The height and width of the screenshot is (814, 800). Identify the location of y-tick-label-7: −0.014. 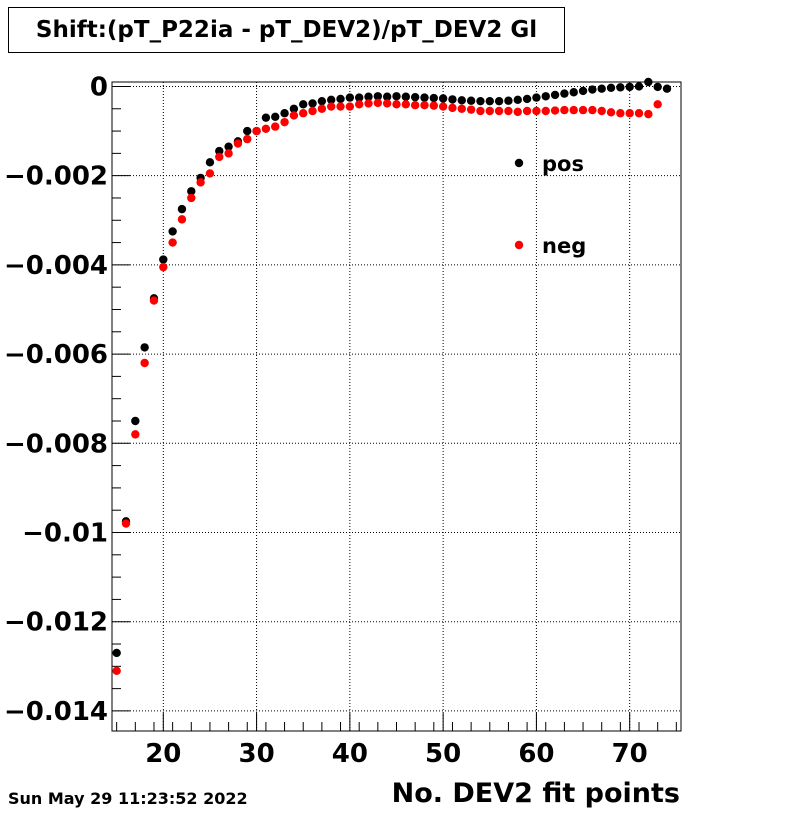
(56, 712).